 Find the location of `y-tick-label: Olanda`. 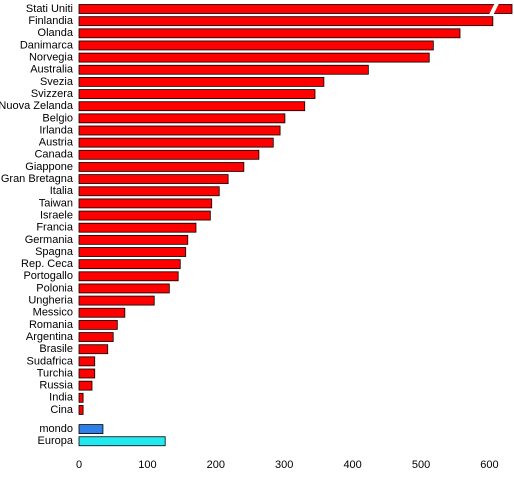

y-tick-label: Olanda is located at coordinates (56, 33).